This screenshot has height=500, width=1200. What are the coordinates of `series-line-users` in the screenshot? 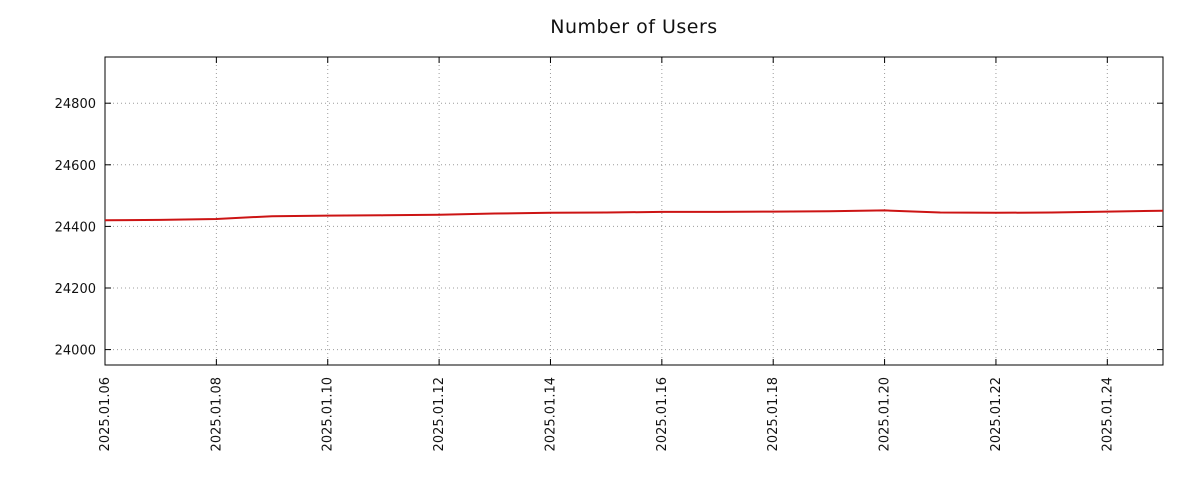 It's located at (634, 215).